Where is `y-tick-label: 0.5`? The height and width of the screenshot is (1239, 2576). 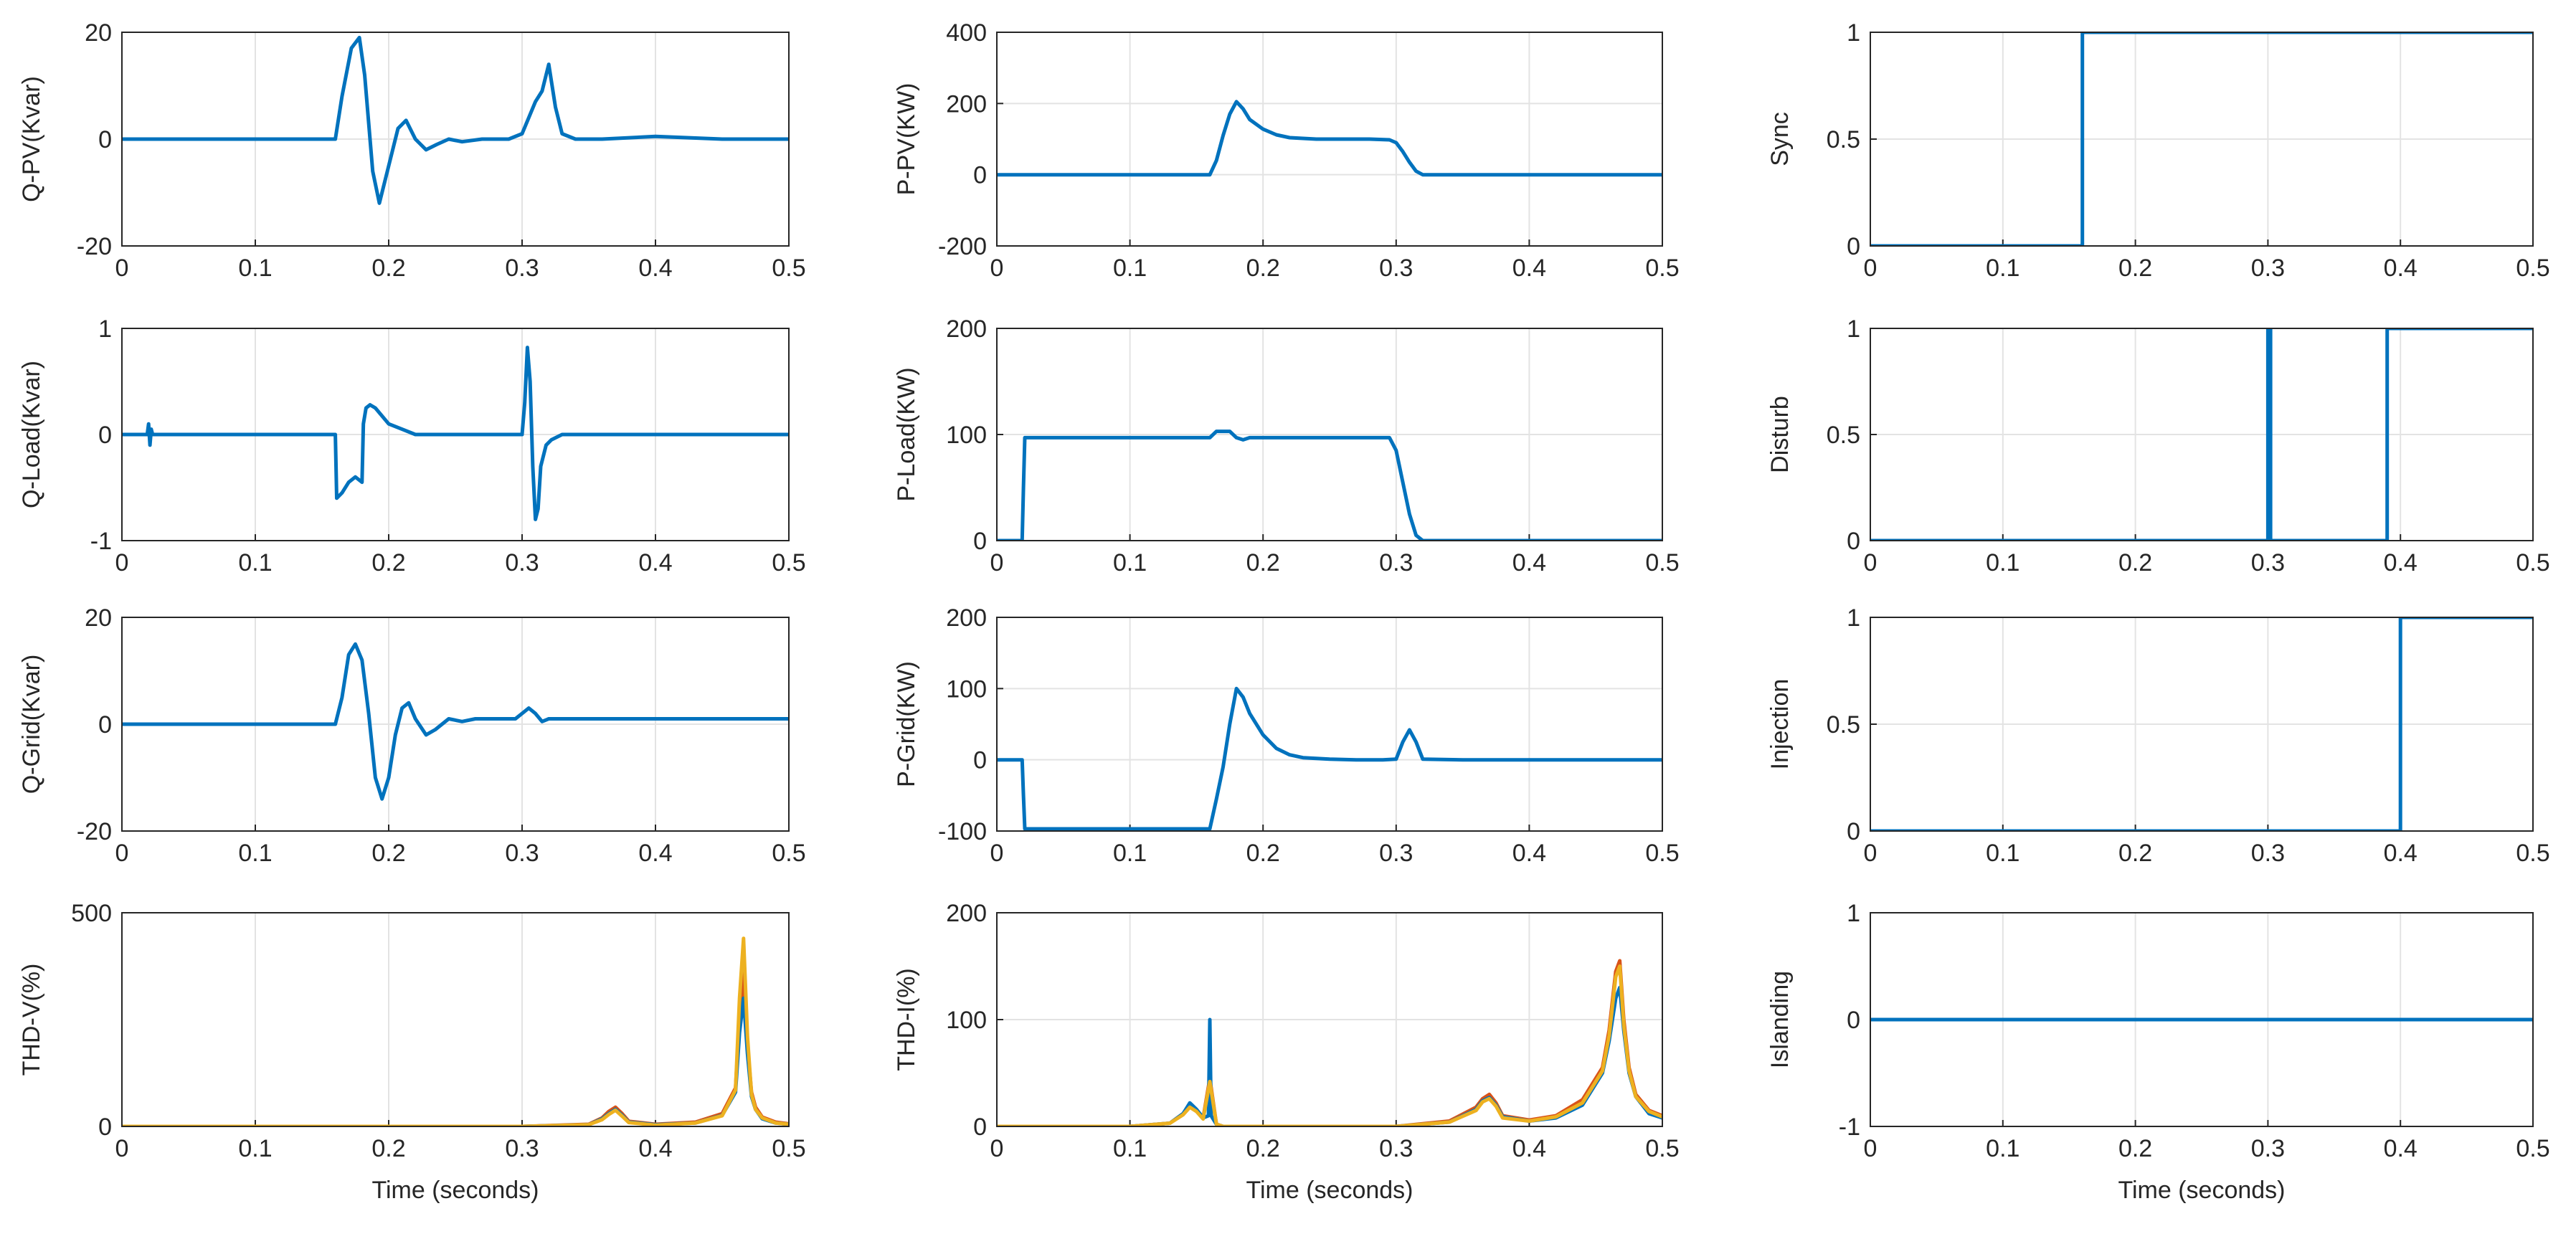
y-tick-label: 0.5 is located at coordinates (1843, 139).